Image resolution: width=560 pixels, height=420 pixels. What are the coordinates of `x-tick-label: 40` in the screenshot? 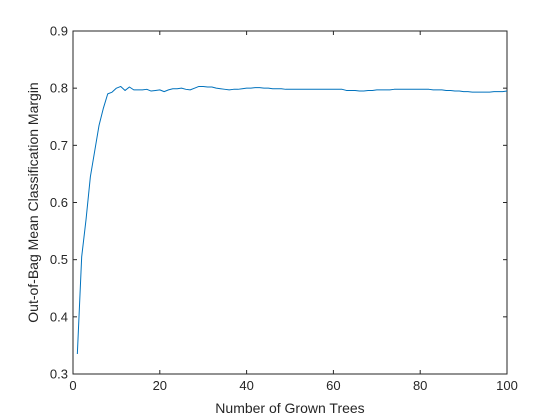 It's located at (246, 385).